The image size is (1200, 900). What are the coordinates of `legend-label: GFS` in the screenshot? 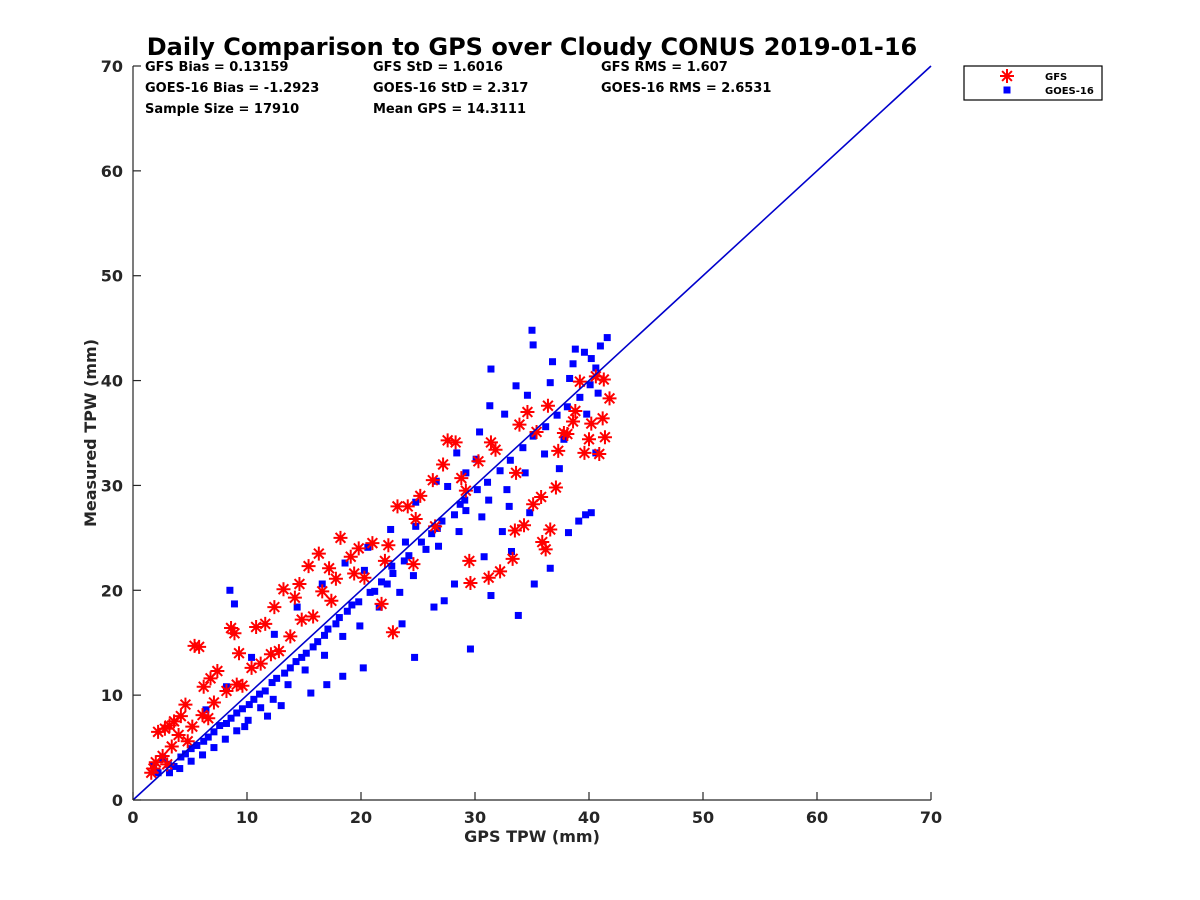 It's located at (1056, 77).